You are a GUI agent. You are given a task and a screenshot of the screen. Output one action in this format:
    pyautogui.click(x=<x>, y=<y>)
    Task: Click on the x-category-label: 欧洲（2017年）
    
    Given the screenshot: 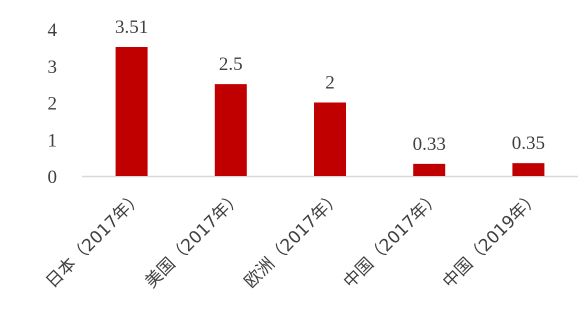 What is the action you would take?
    pyautogui.click(x=293, y=239)
    